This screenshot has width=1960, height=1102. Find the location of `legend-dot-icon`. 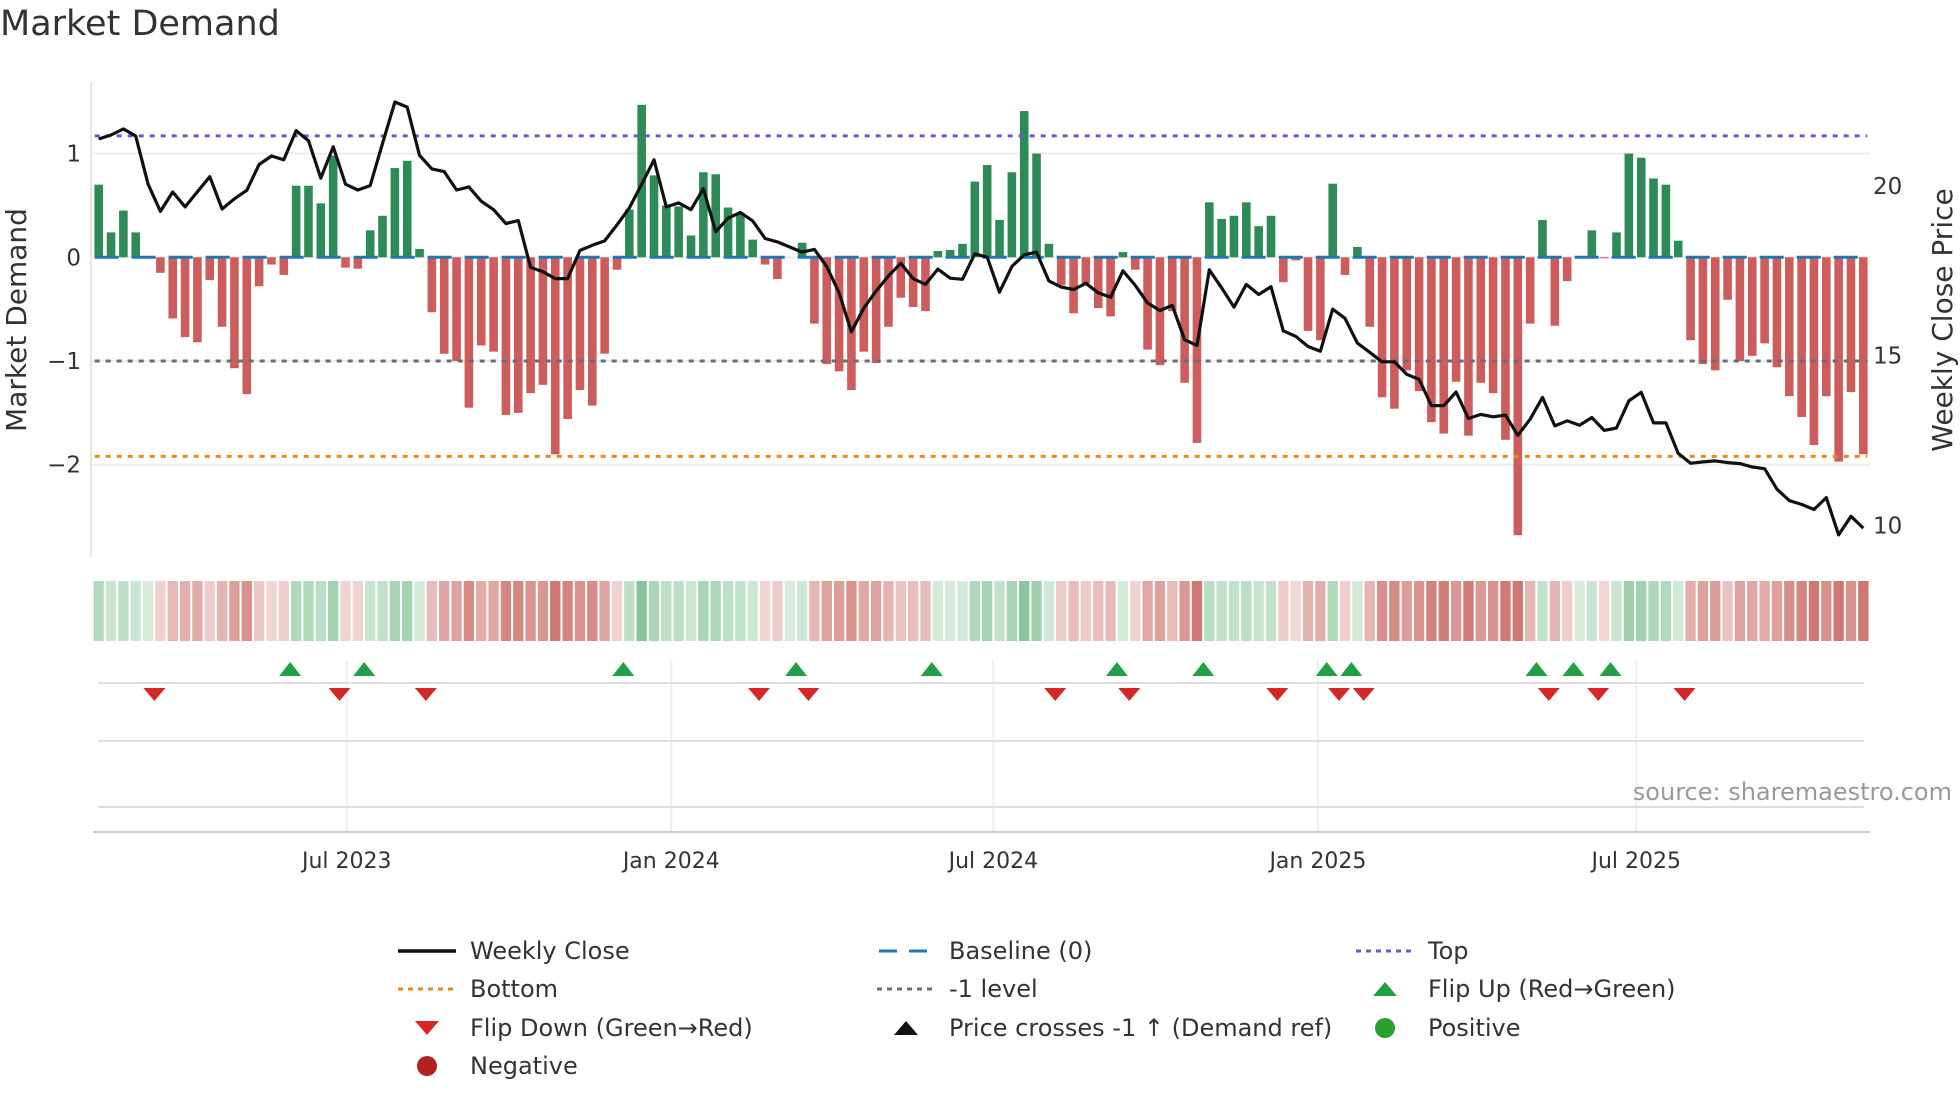

legend-dot-icon is located at coordinates (427, 1066).